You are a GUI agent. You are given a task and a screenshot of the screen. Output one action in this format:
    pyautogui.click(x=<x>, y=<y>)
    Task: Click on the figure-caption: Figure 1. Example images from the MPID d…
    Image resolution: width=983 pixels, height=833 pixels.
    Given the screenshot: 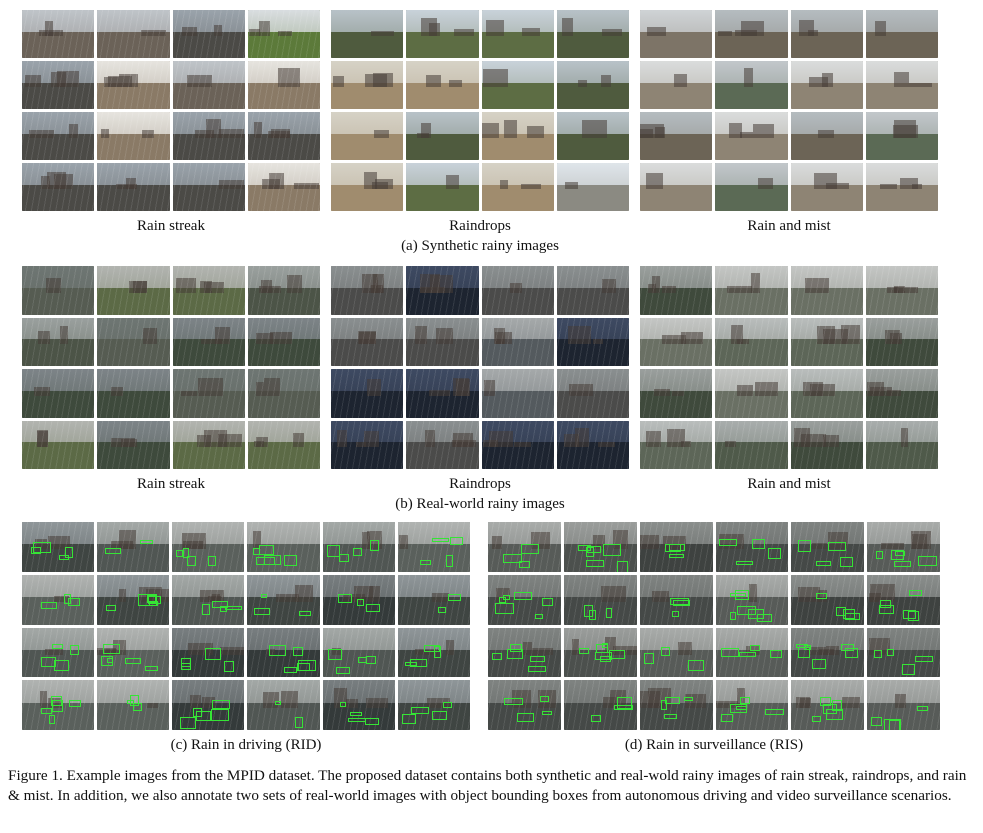 What is the action you would take?
    pyautogui.click(x=487, y=785)
    